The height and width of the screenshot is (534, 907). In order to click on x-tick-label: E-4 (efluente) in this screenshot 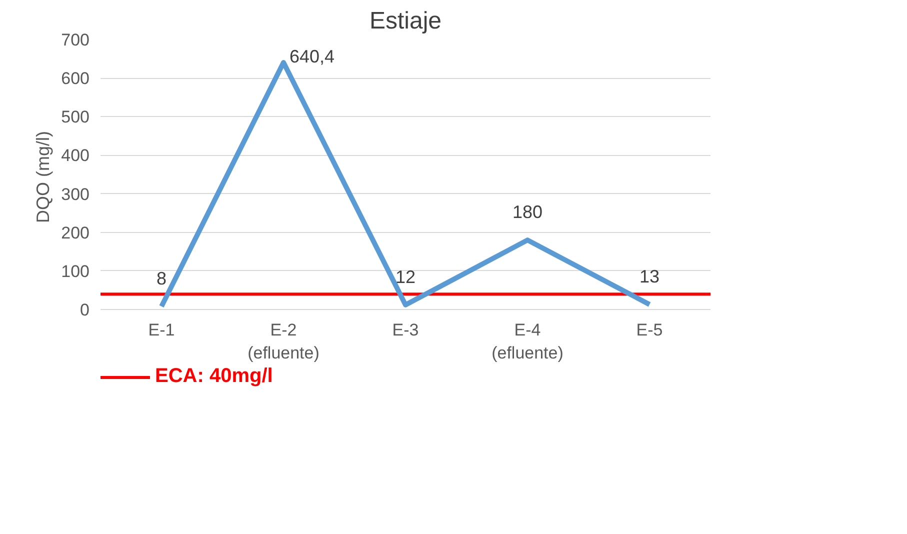, I will do `click(528, 341)`.